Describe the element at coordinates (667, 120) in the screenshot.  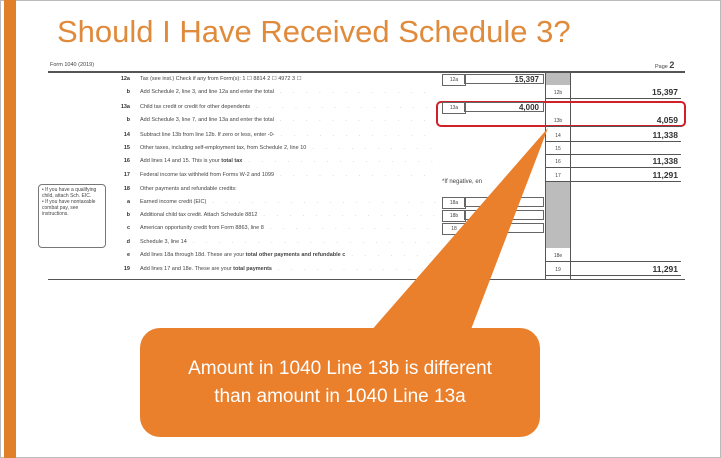
I see `right-line-amount: 4,059` at that location.